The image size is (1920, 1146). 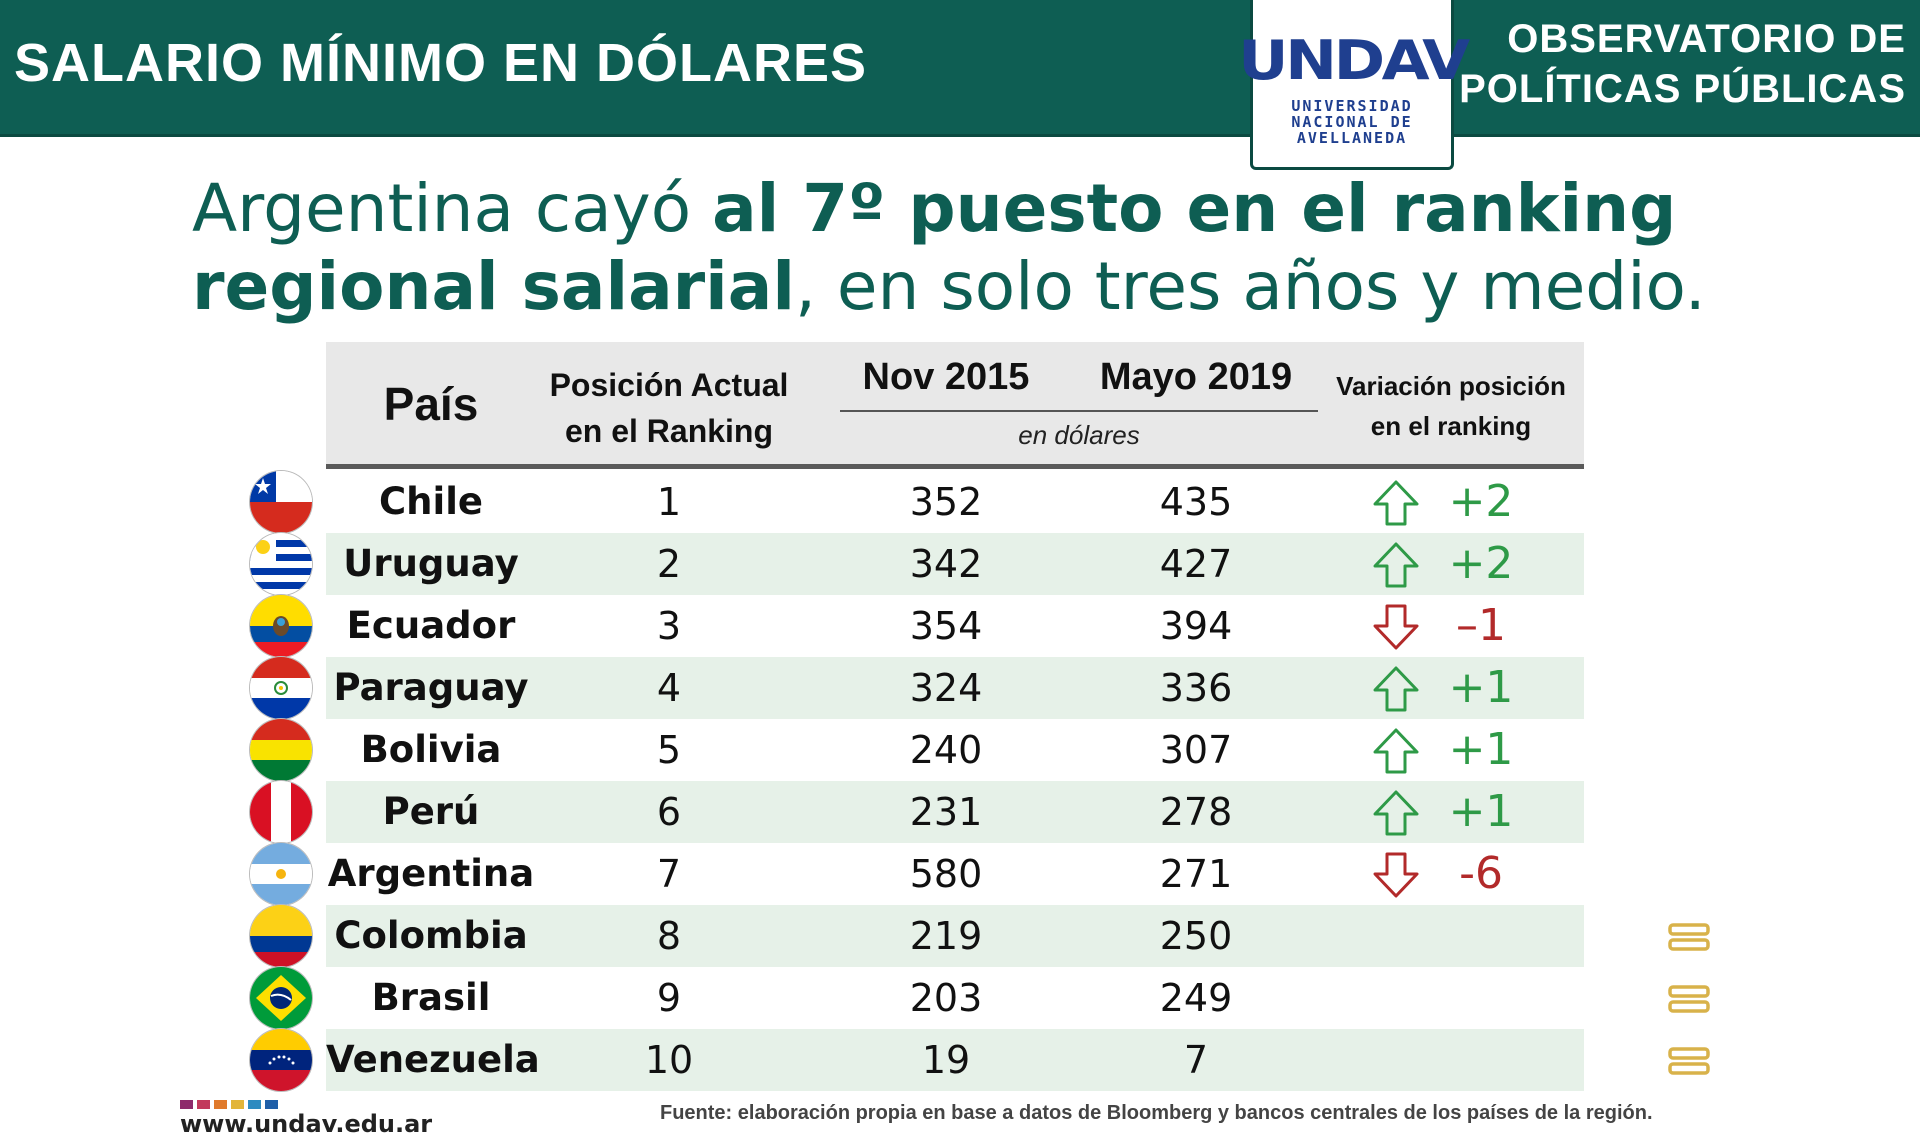 I want to click on nov-2015-cell: 354, so click(x=946, y=626).